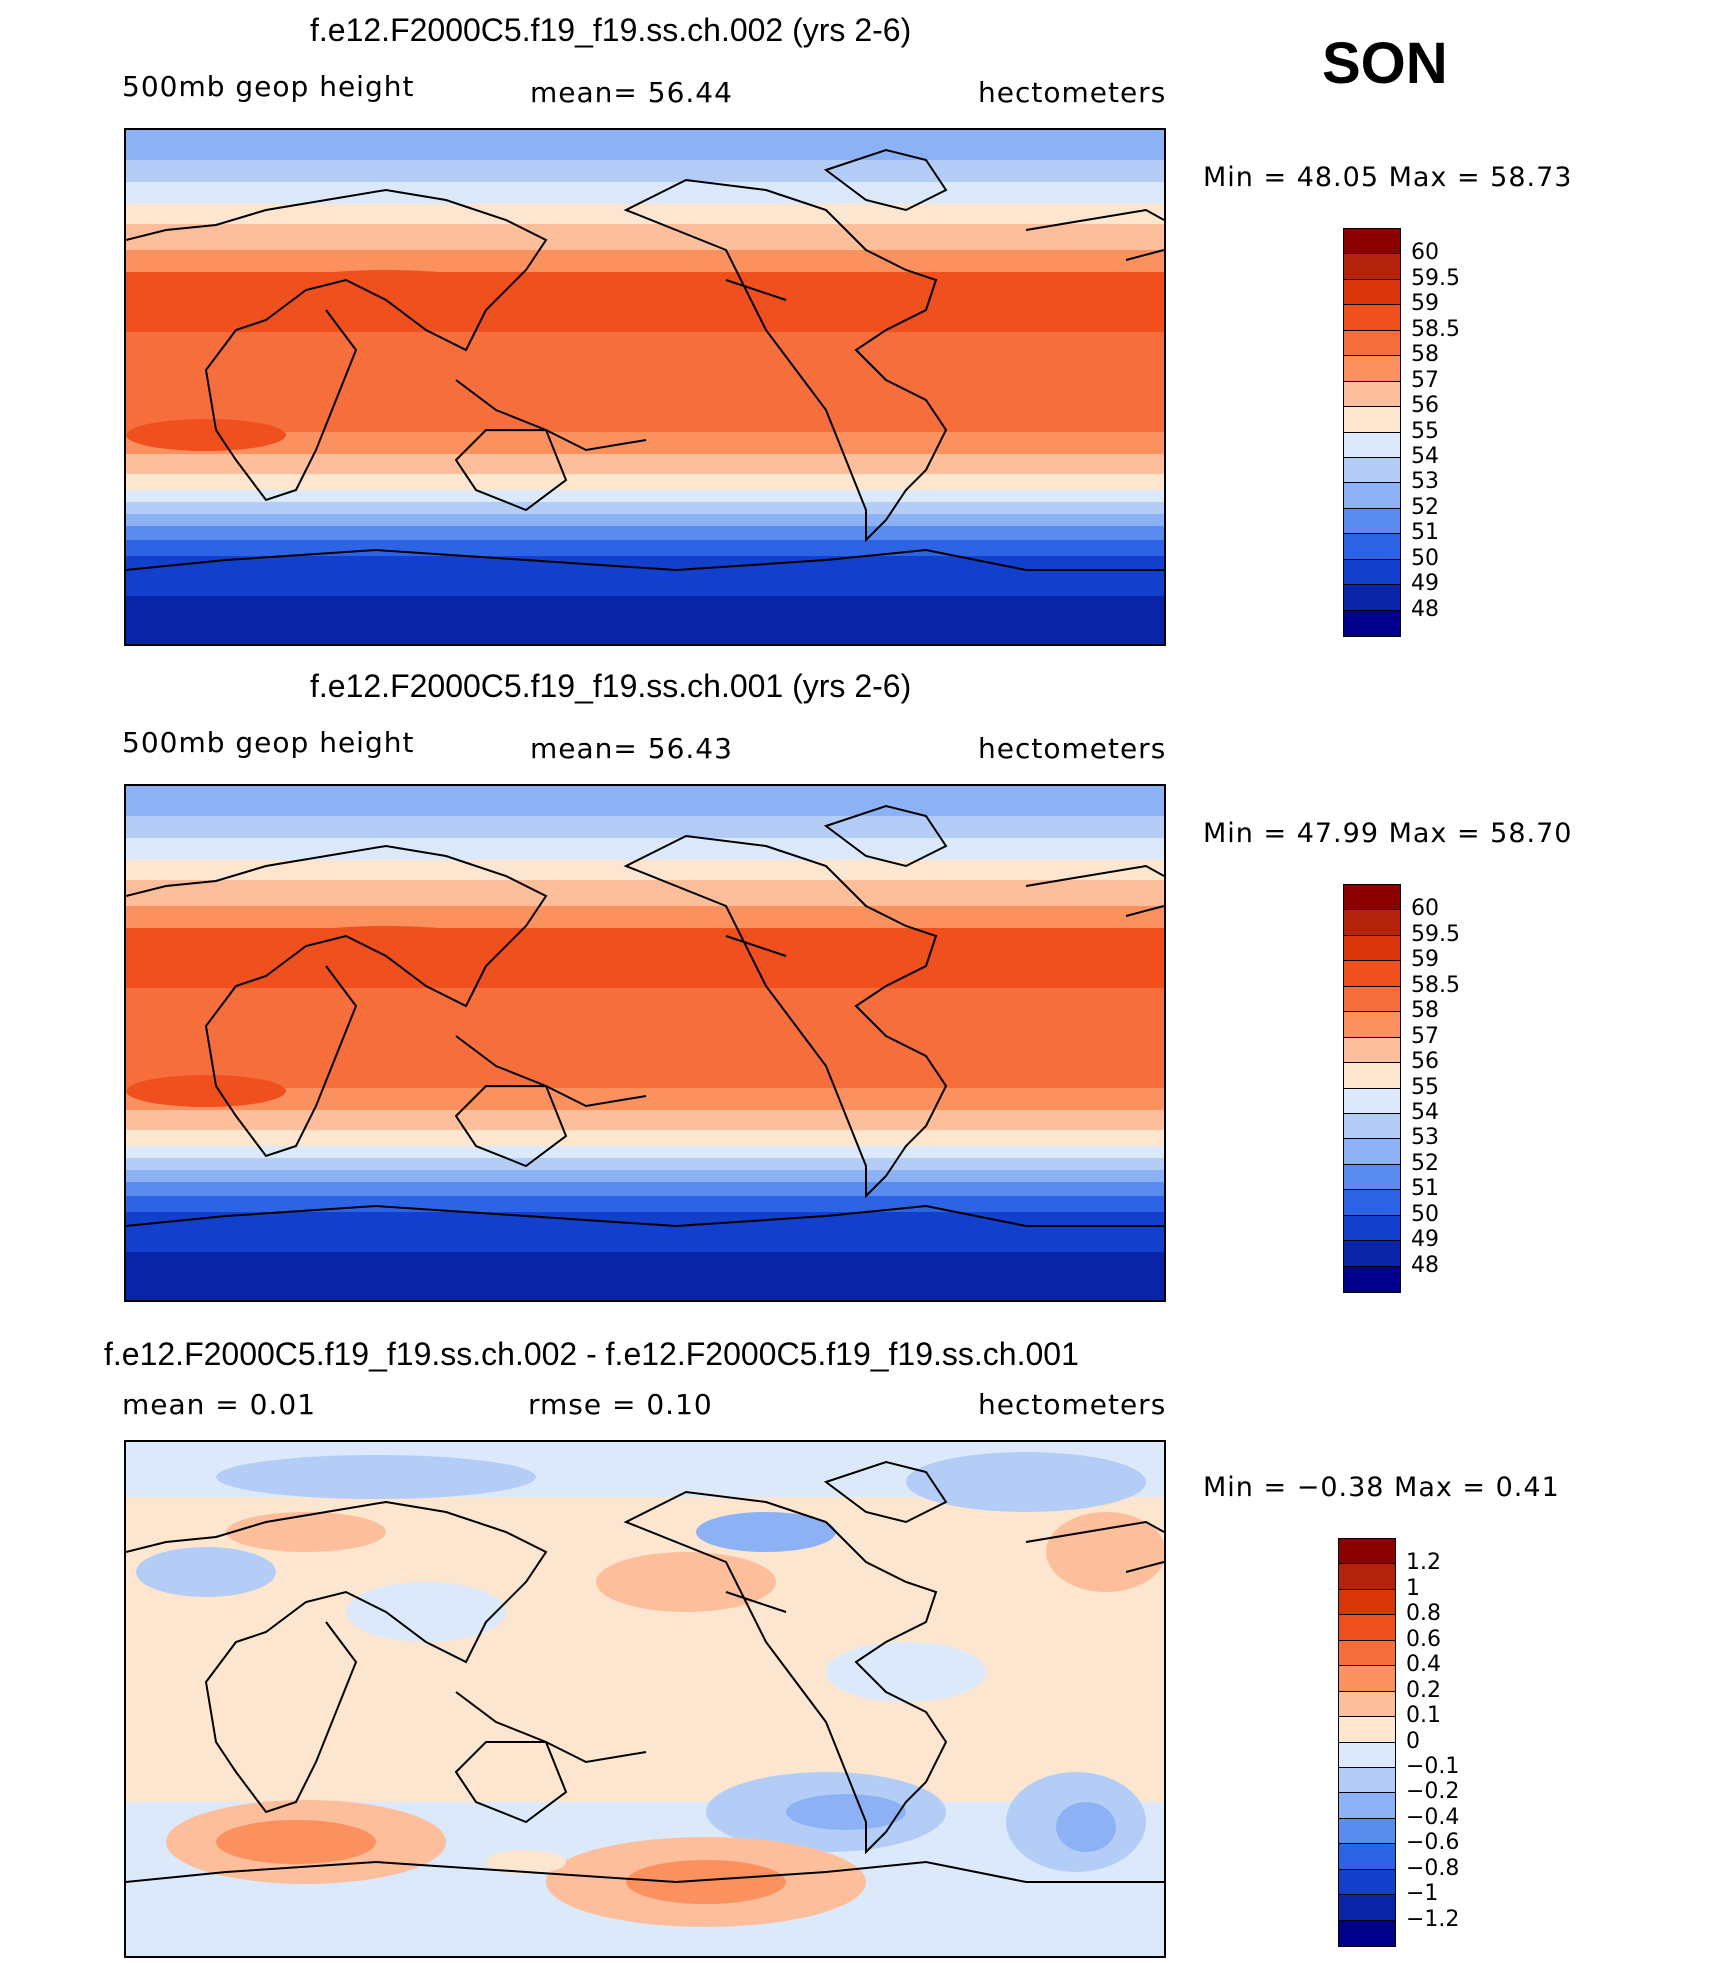 The image size is (1710, 1963). What do you see at coordinates (1413, 1588) in the screenshot?
I see `colorbar-tick-label: 1` at bounding box center [1413, 1588].